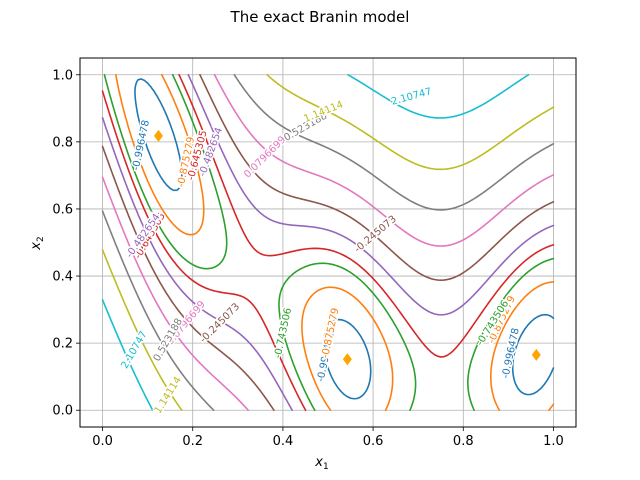 This screenshot has width=640, height=480. Describe the element at coordinates (62, 209) in the screenshot. I see `y-tick-label: 0.6` at that location.